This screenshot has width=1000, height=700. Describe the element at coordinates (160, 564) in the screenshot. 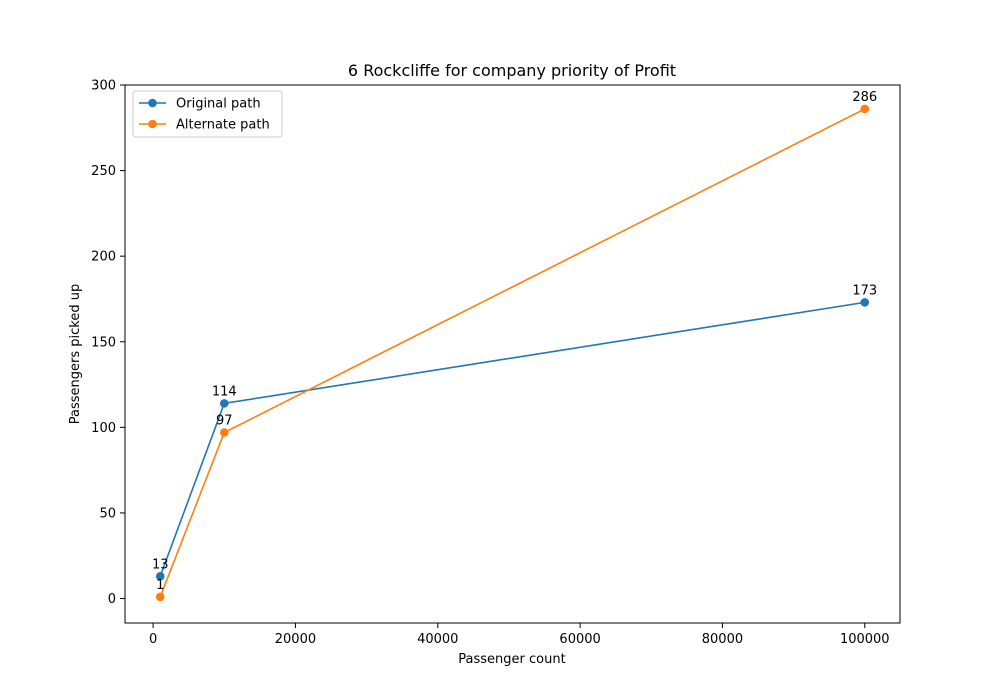

I see `original-path-data-label: 13` at that location.